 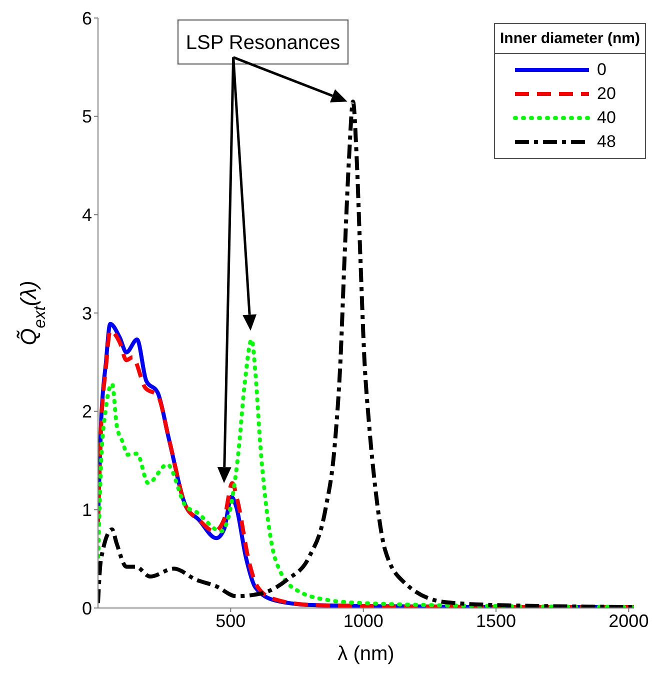 I want to click on y-tick-label: 6, so click(x=87, y=18).